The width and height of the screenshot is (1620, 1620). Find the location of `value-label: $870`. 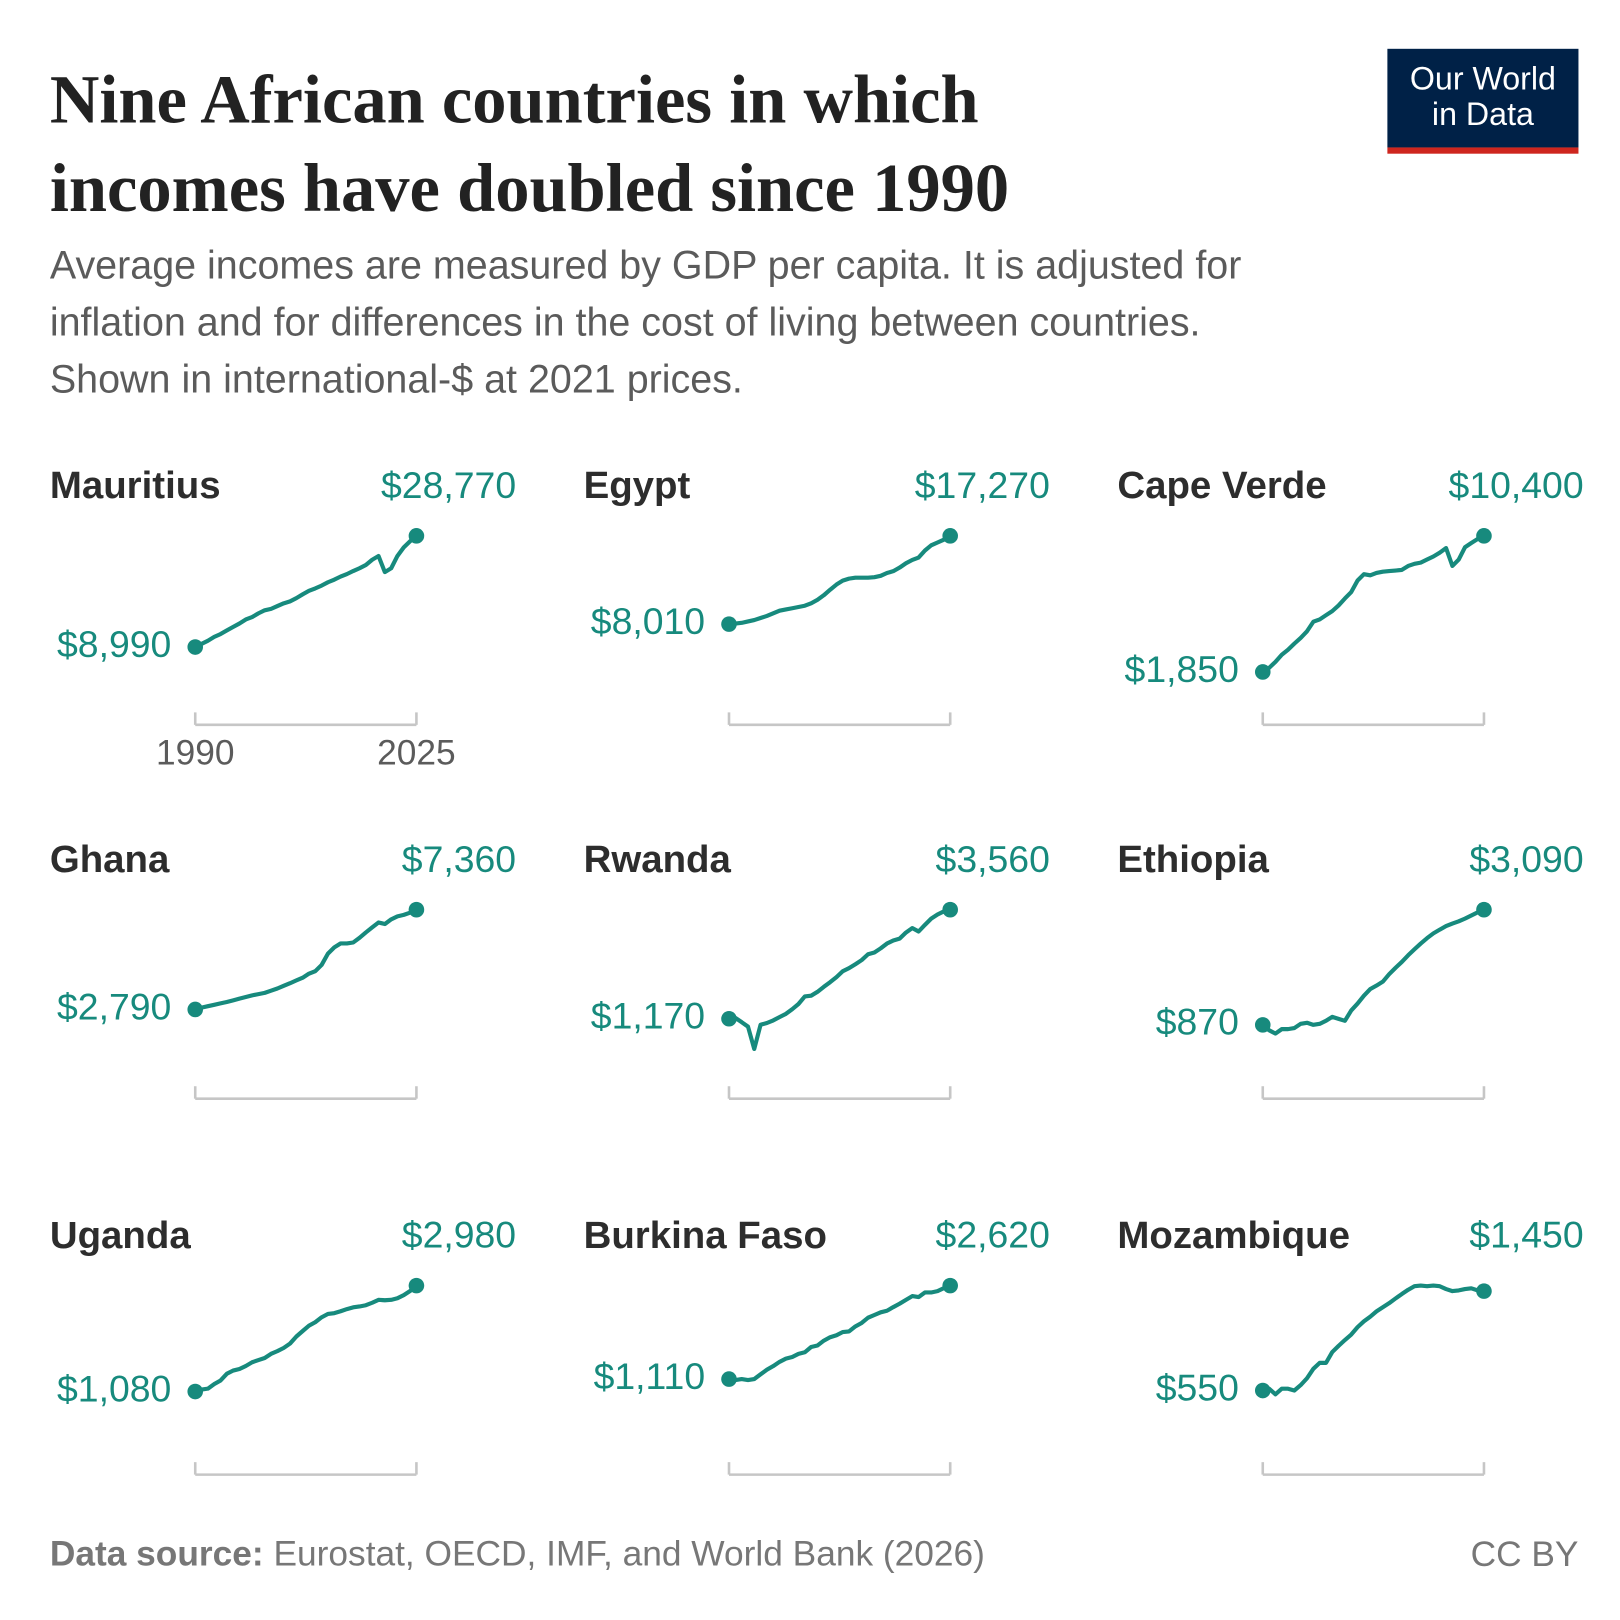

value-label: $870 is located at coordinates (1197, 1022).